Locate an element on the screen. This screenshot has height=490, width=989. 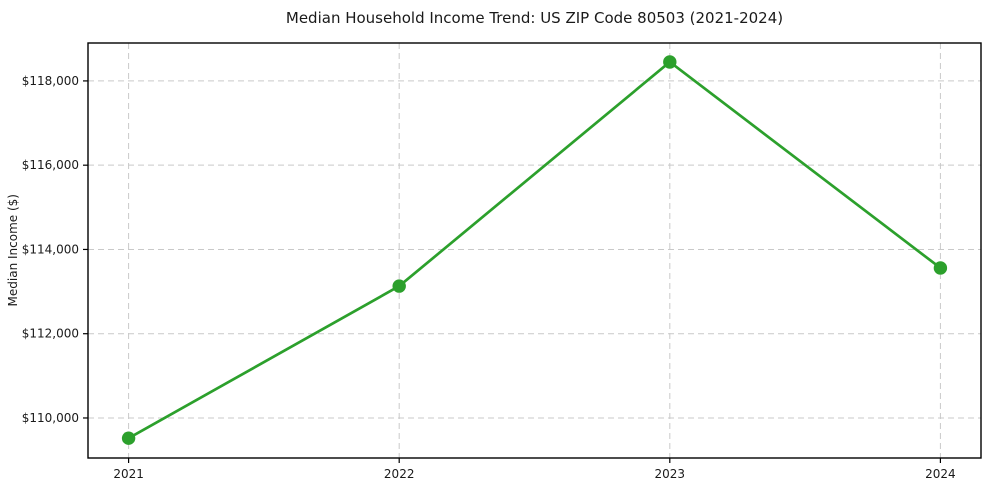
x-tick-label: 2021 is located at coordinates (128, 474).